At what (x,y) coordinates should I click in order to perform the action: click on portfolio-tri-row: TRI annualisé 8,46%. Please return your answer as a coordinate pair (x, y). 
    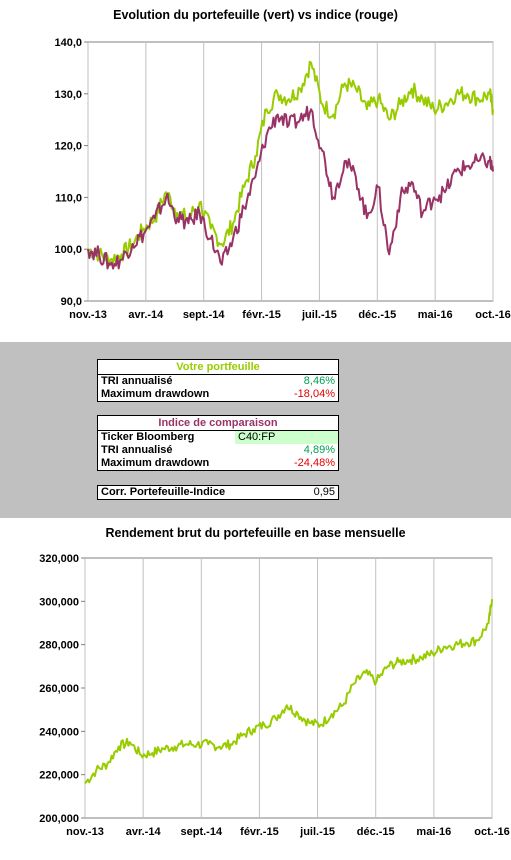
    Looking at the image, I should click on (218, 381).